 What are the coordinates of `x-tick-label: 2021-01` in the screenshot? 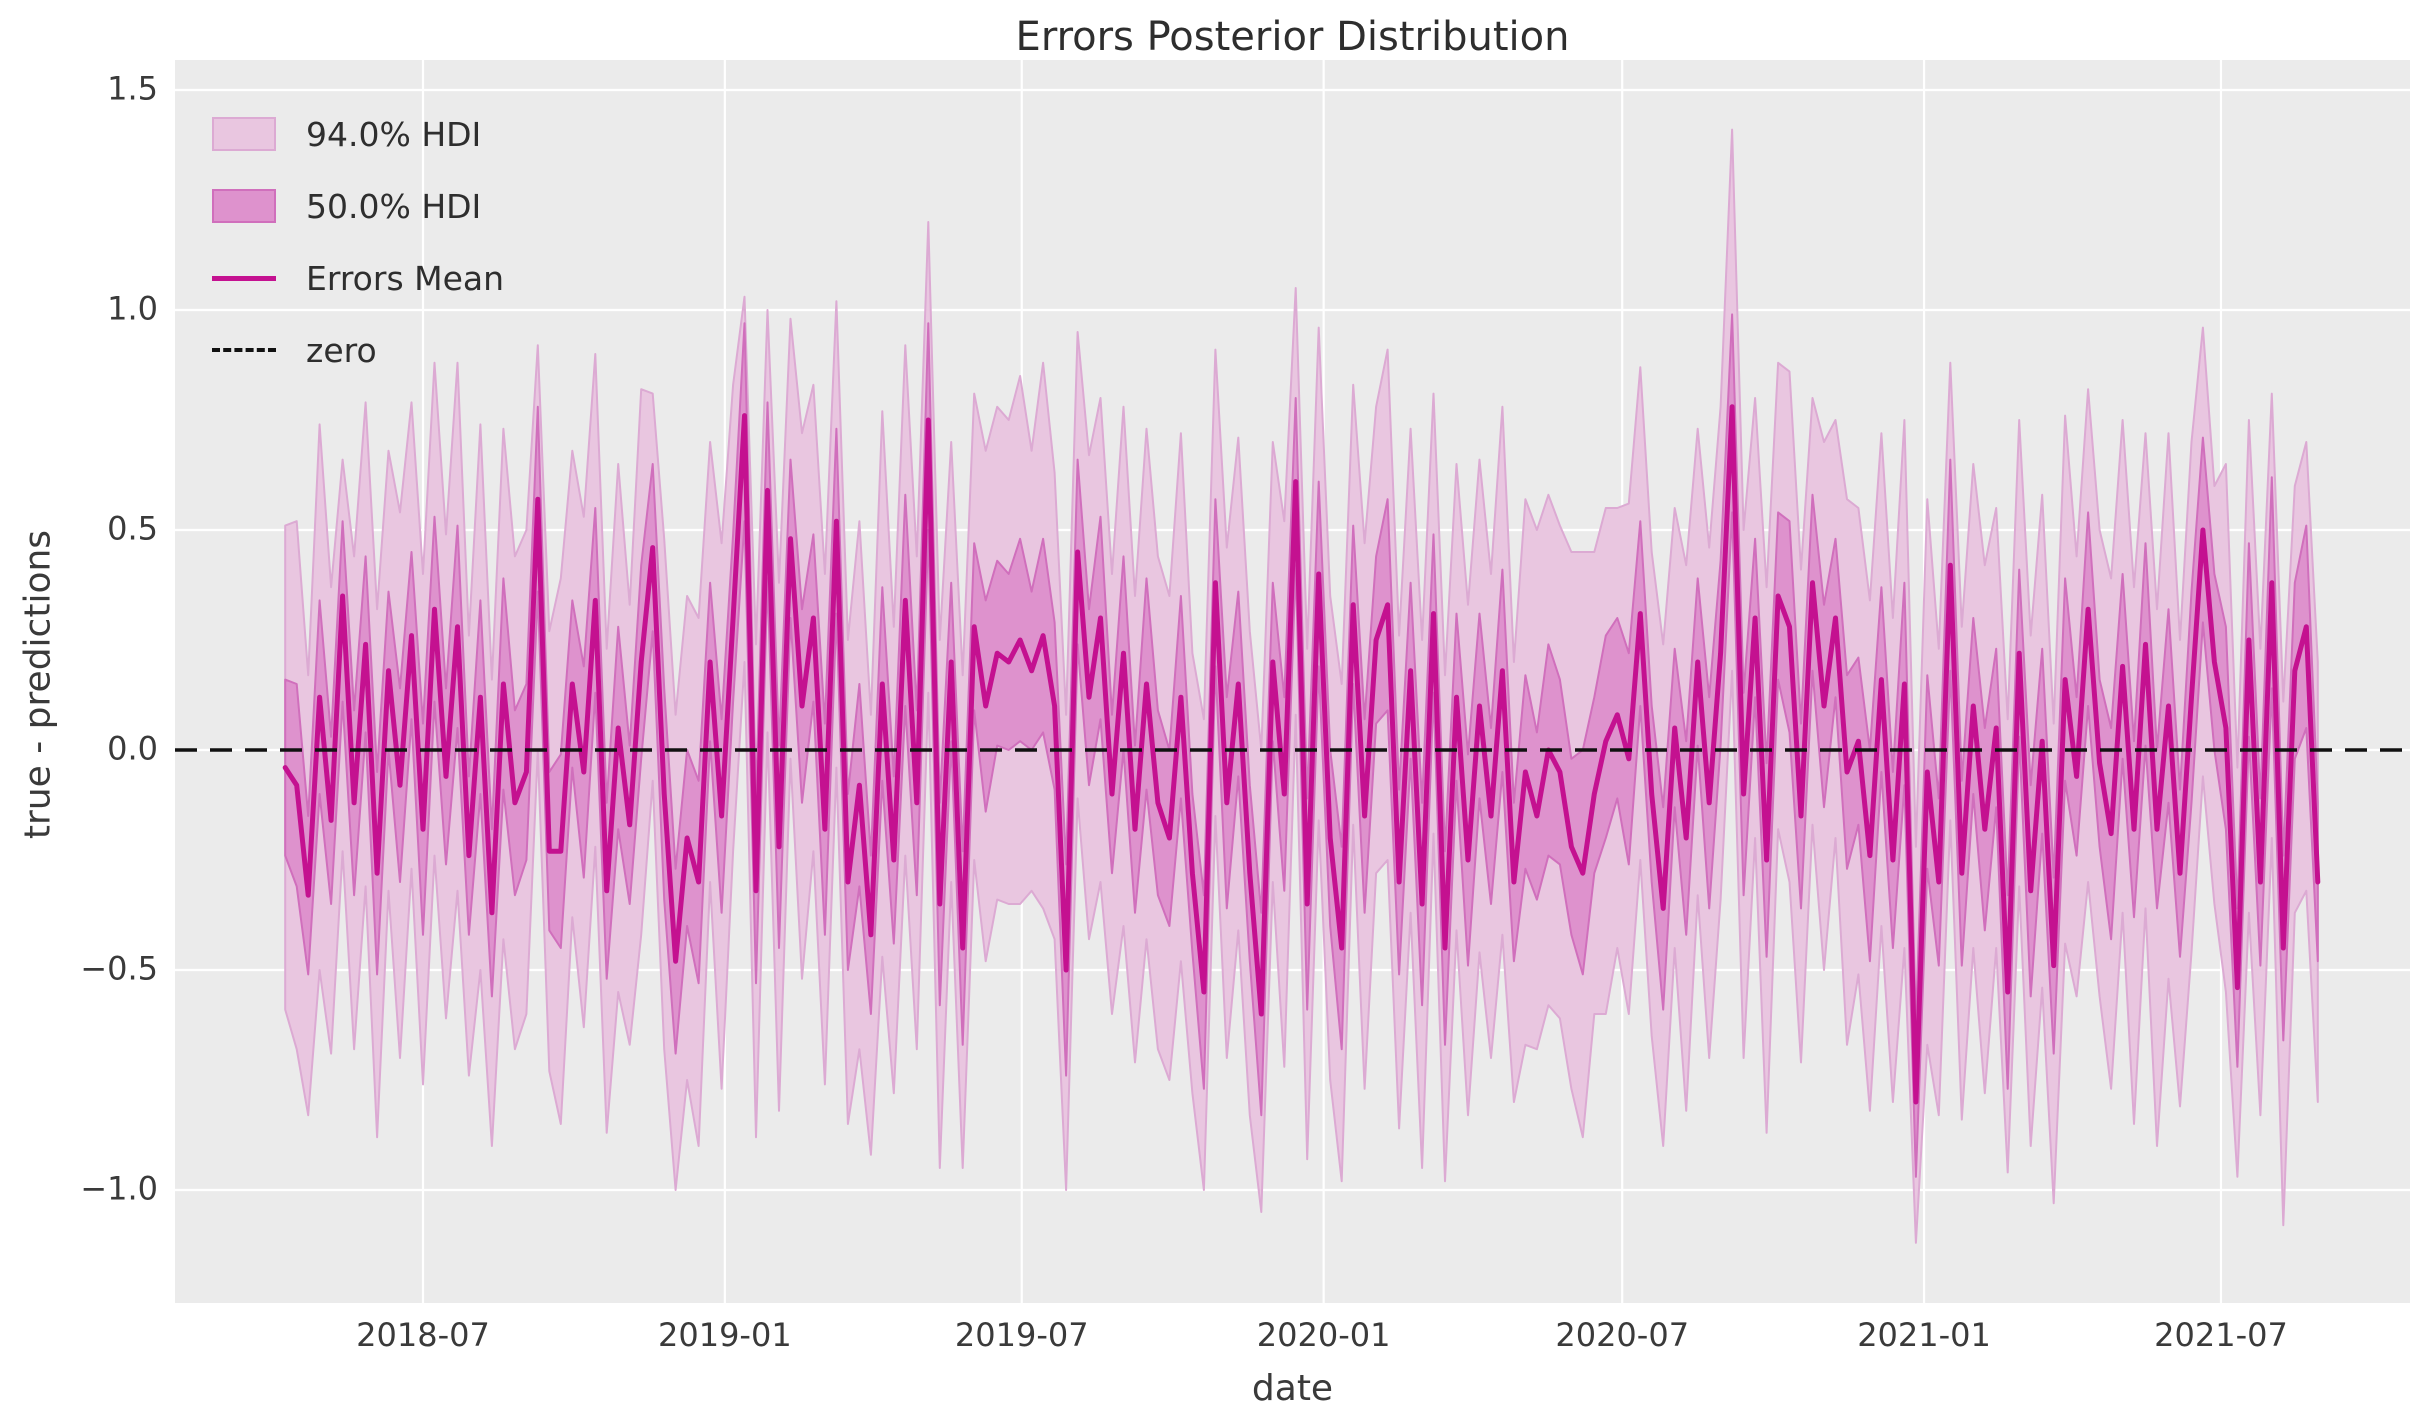 It's located at (1924, 1335).